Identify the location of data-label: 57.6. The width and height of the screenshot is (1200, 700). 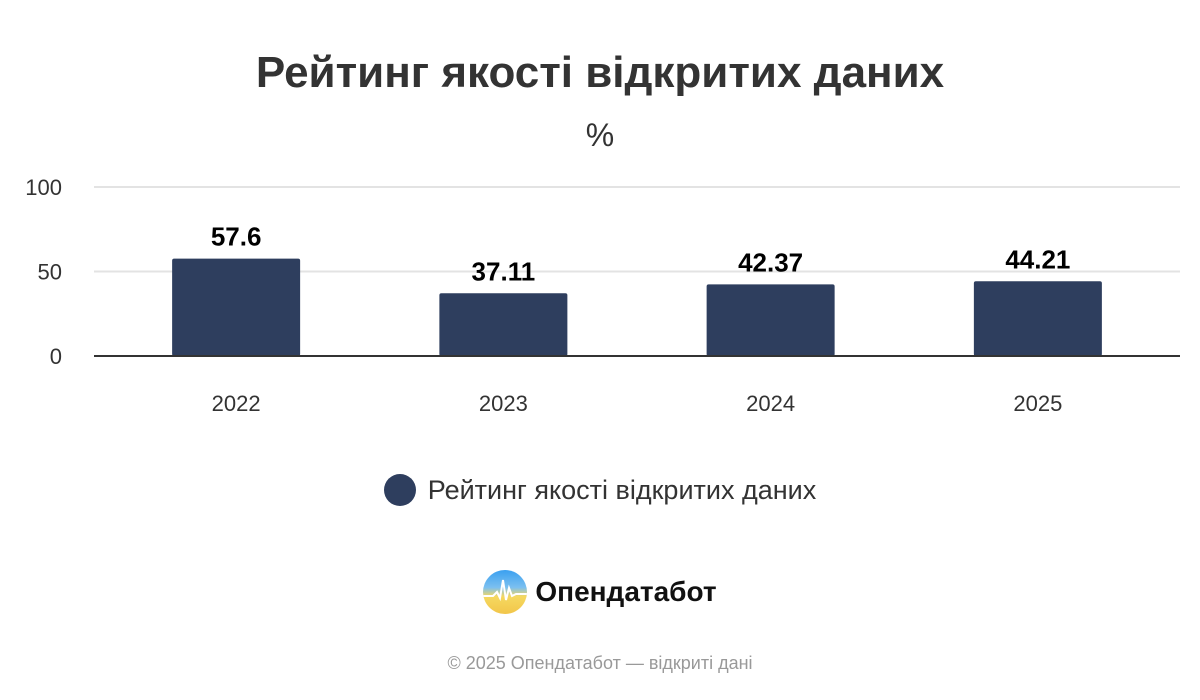
(236, 237).